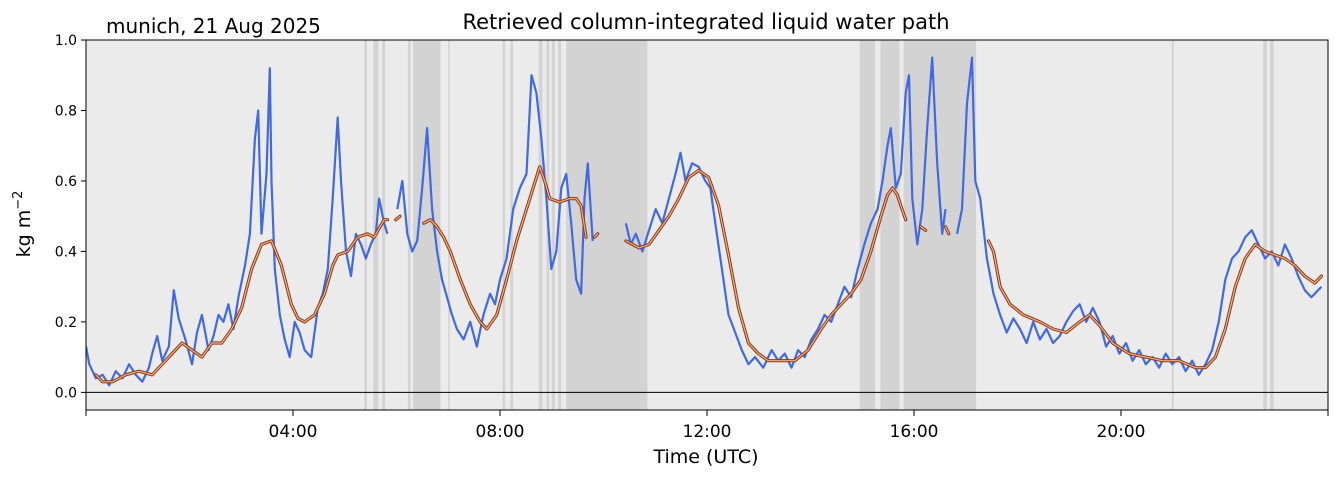  What do you see at coordinates (66, 182) in the screenshot?
I see `y-tick-label: 0.6` at bounding box center [66, 182].